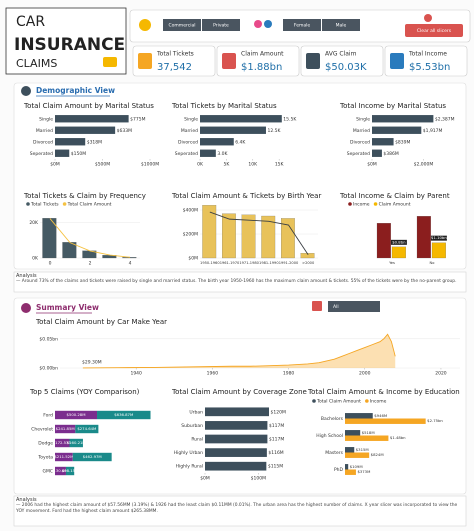 This screenshot has width=474, height=531. I want to click on slicer-label: Commercial, so click(182, 26).